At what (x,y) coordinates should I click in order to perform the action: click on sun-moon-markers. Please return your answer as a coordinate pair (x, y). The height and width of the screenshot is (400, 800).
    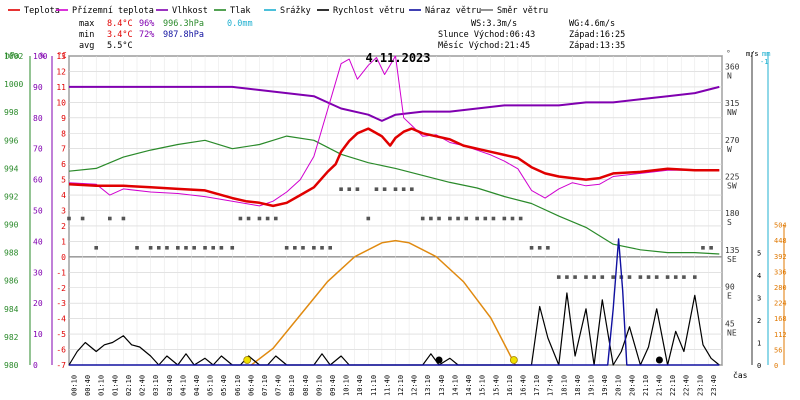
    Looking at the image, I should click on (453, 360).